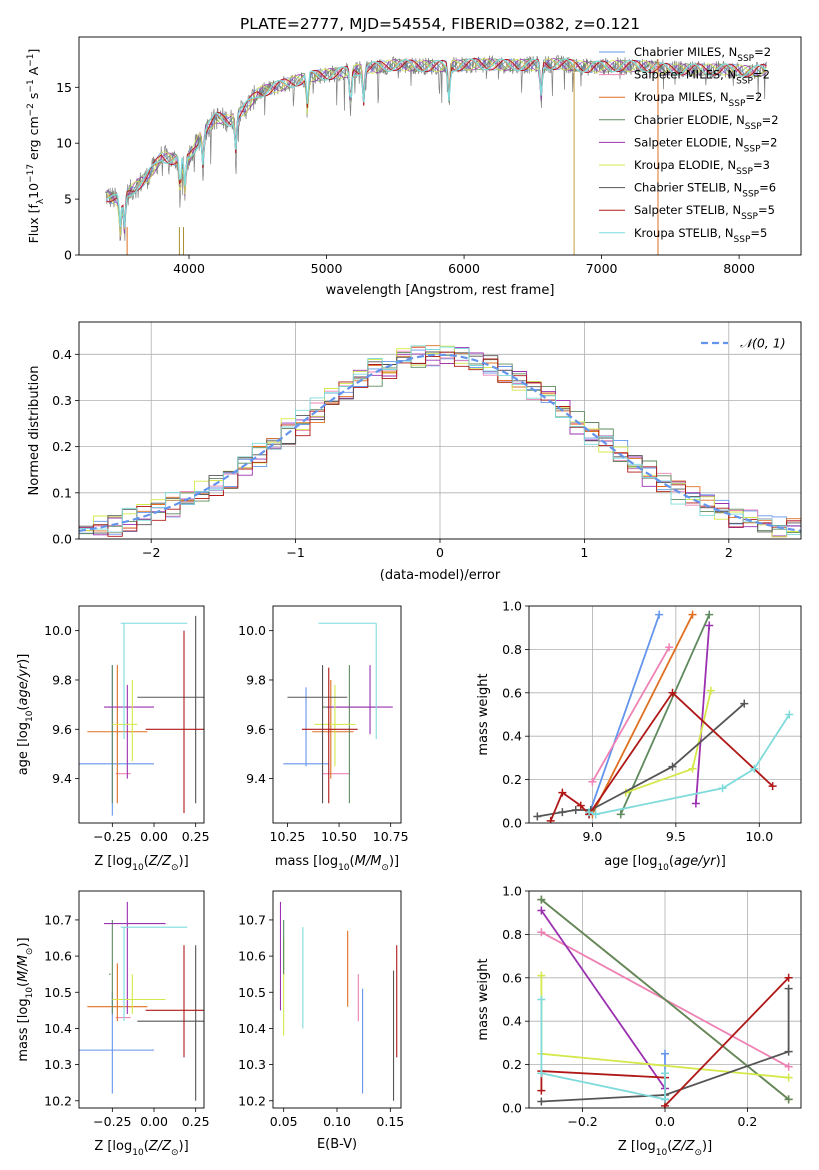 The image size is (819, 1170). I want to click on legend-label: Chabrier ELODIE, NSSP=2, so click(706, 122).